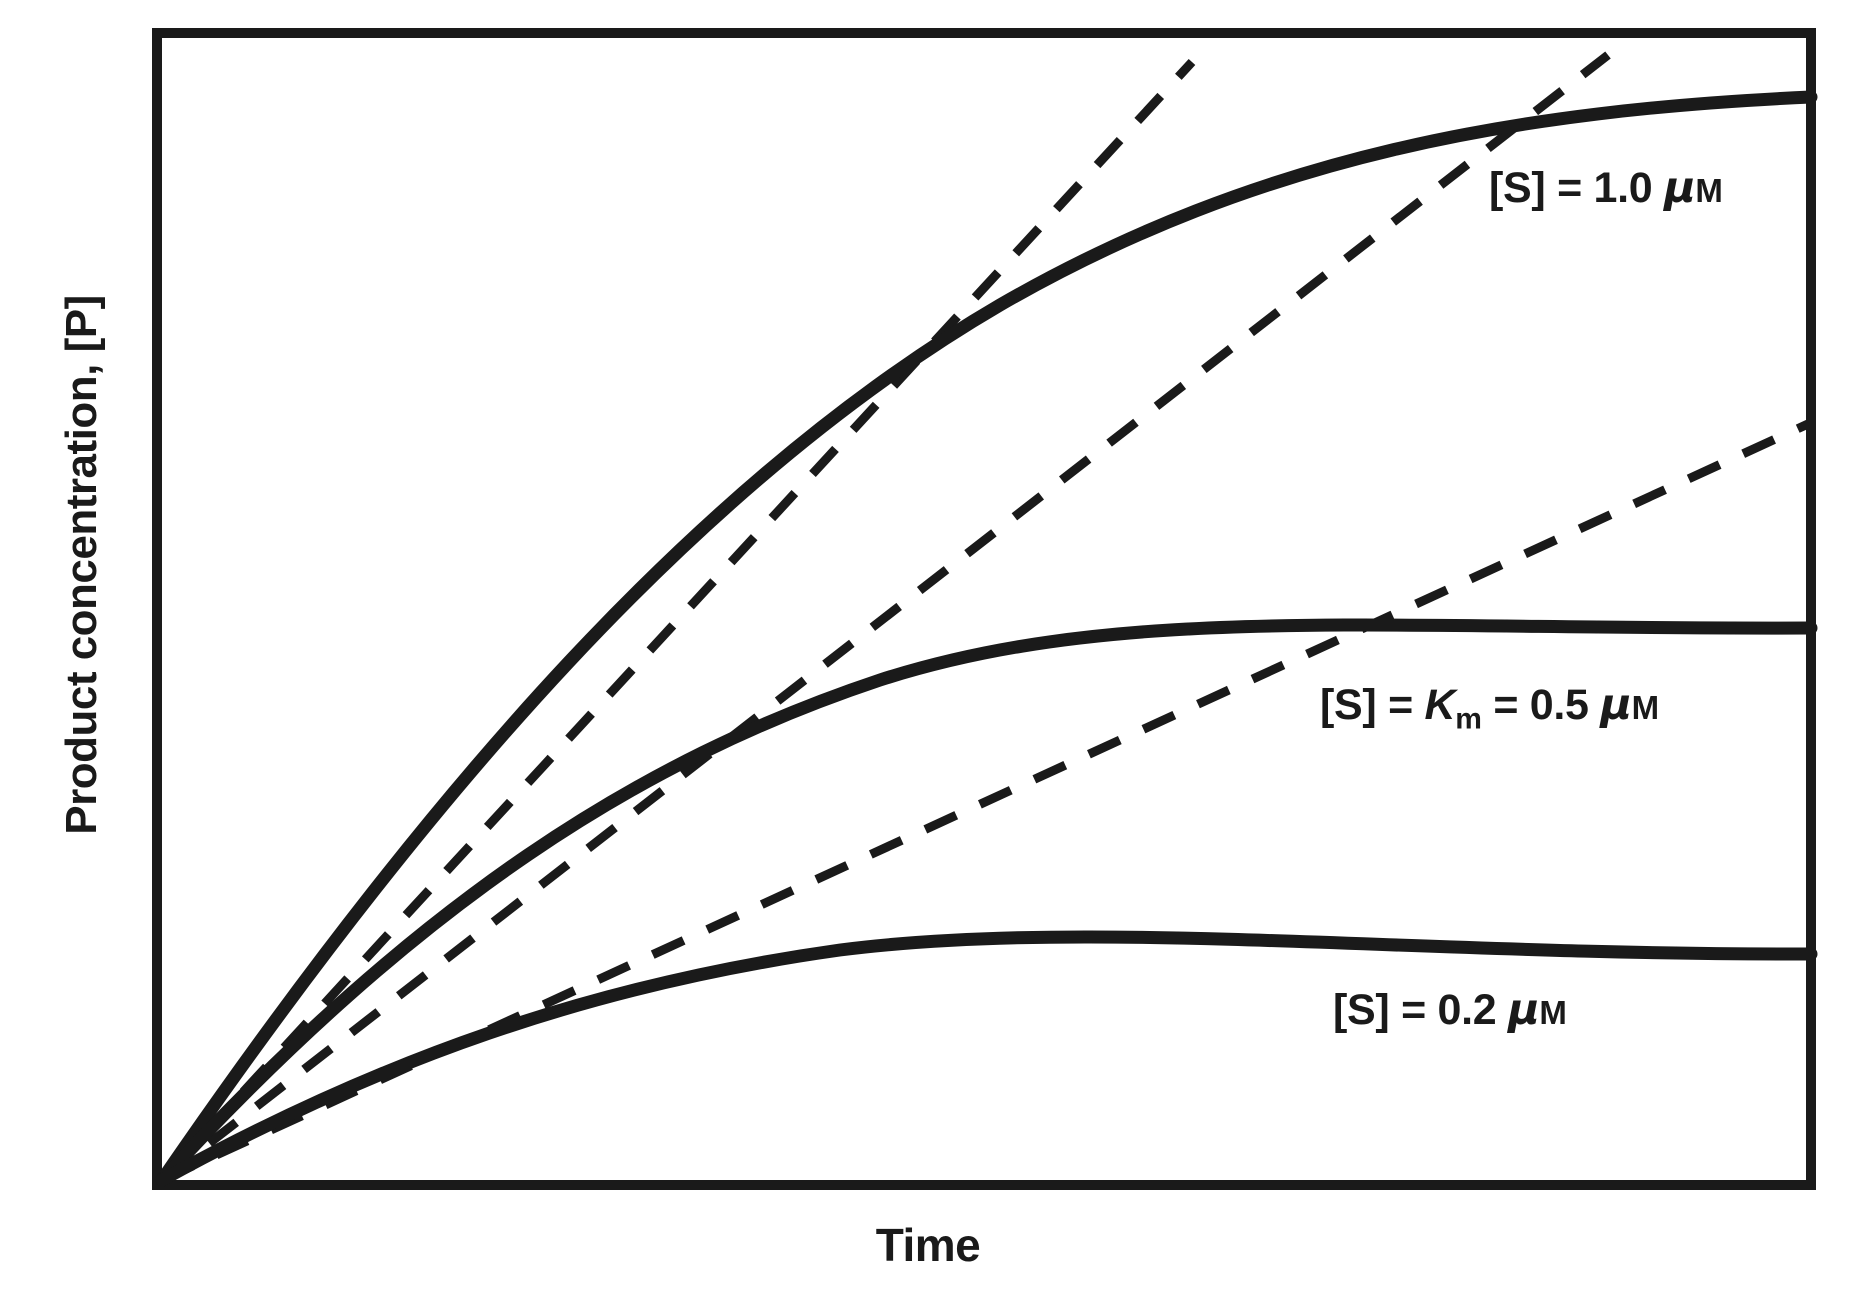 The image size is (1856, 1300). Describe the element at coordinates (928, 1245) in the screenshot. I see `x-axis-title: Time` at that location.